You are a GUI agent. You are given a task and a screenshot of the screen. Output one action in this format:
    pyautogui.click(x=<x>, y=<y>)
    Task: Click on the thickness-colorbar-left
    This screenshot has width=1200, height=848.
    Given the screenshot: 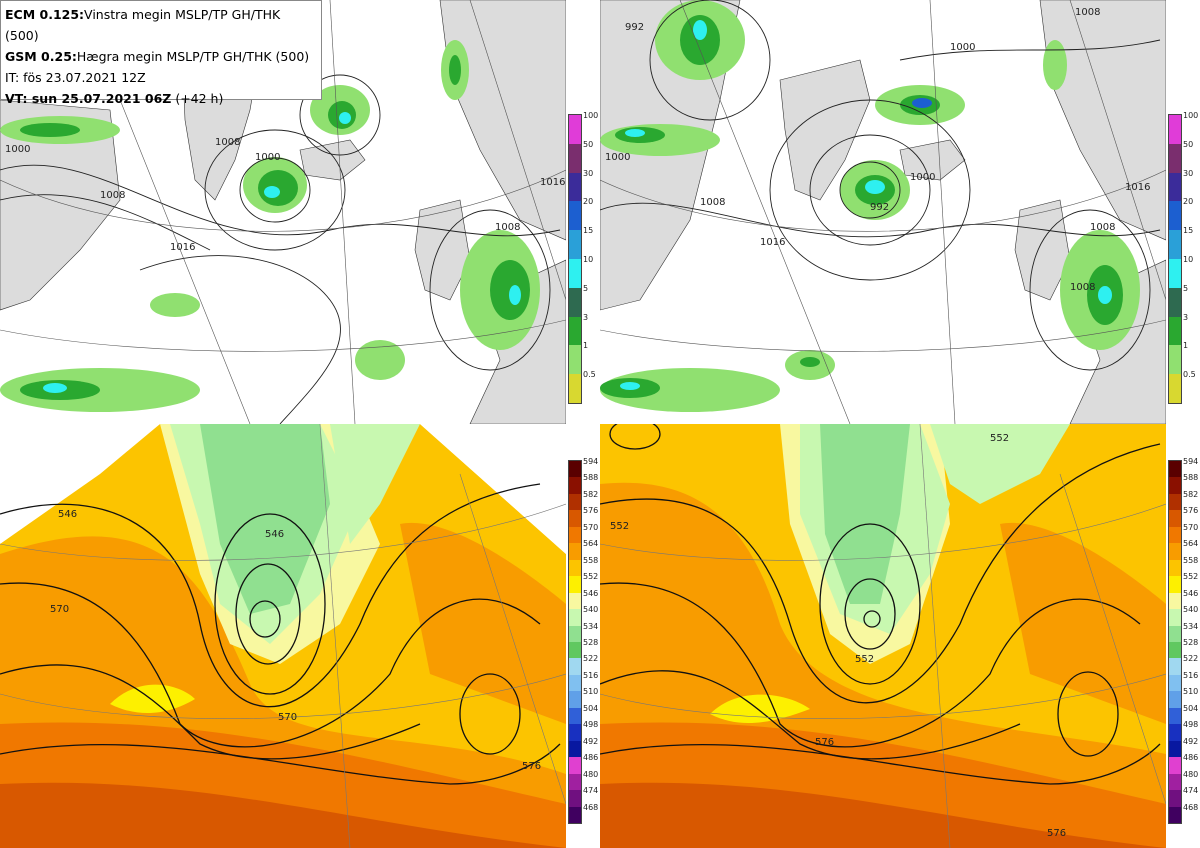 What is the action you would take?
    pyautogui.click(x=575, y=642)
    